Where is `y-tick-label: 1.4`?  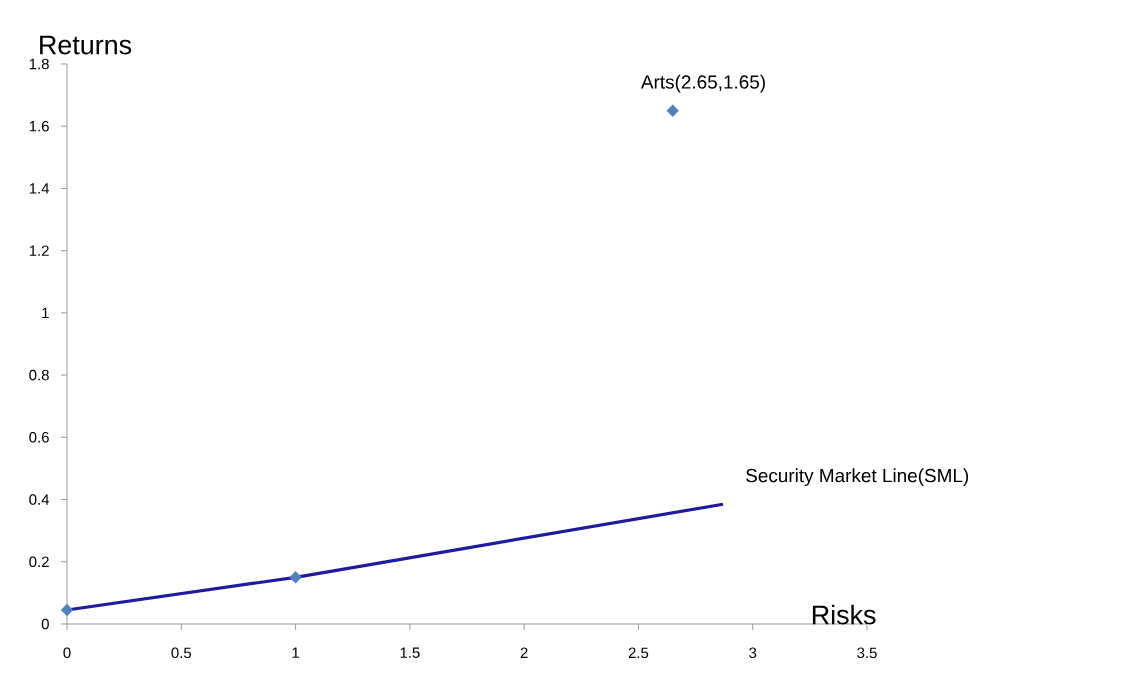
y-tick-label: 1.4 is located at coordinates (39, 188).